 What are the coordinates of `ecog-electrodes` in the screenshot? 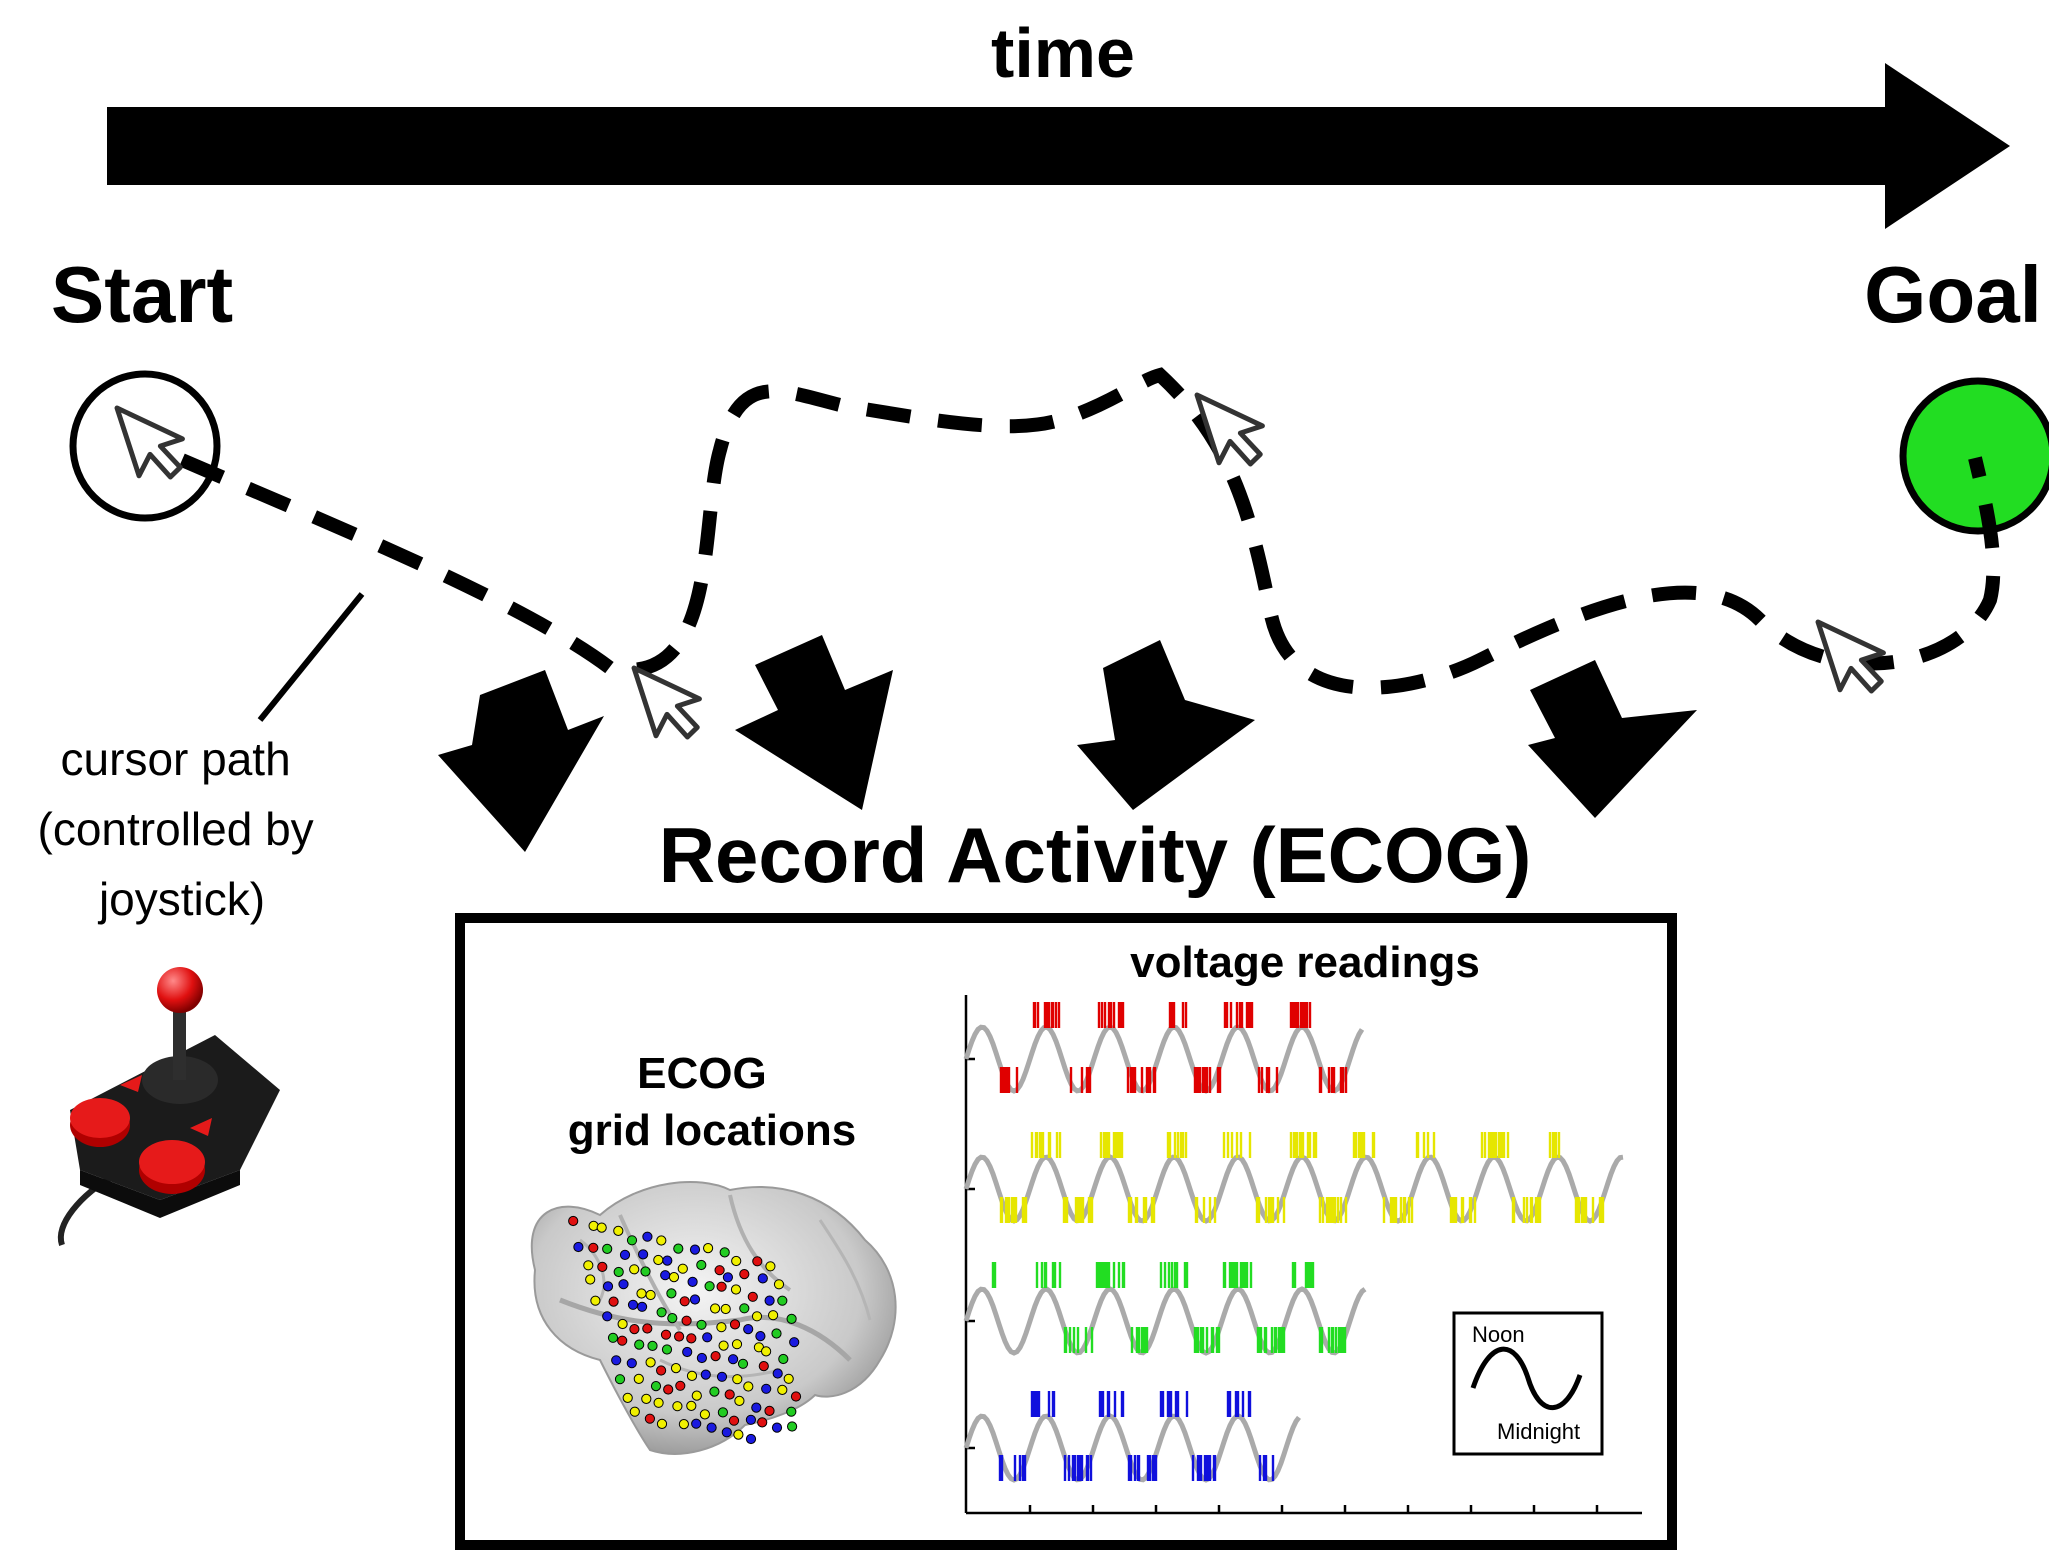 It's located at (685, 1330).